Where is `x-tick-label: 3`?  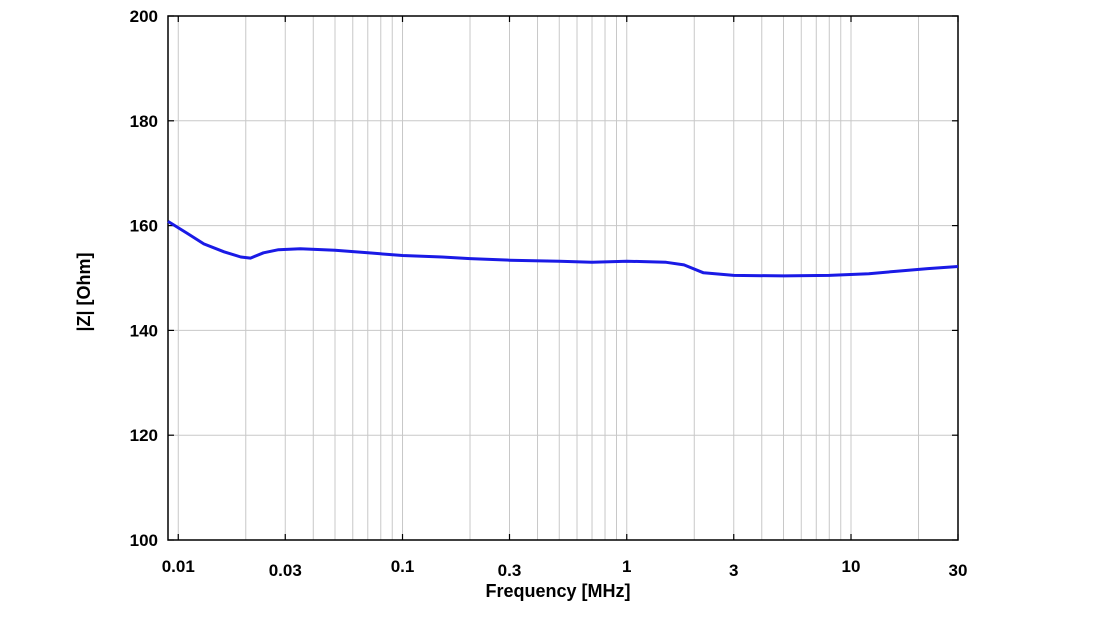 x-tick-label: 3 is located at coordinates (733, 570).